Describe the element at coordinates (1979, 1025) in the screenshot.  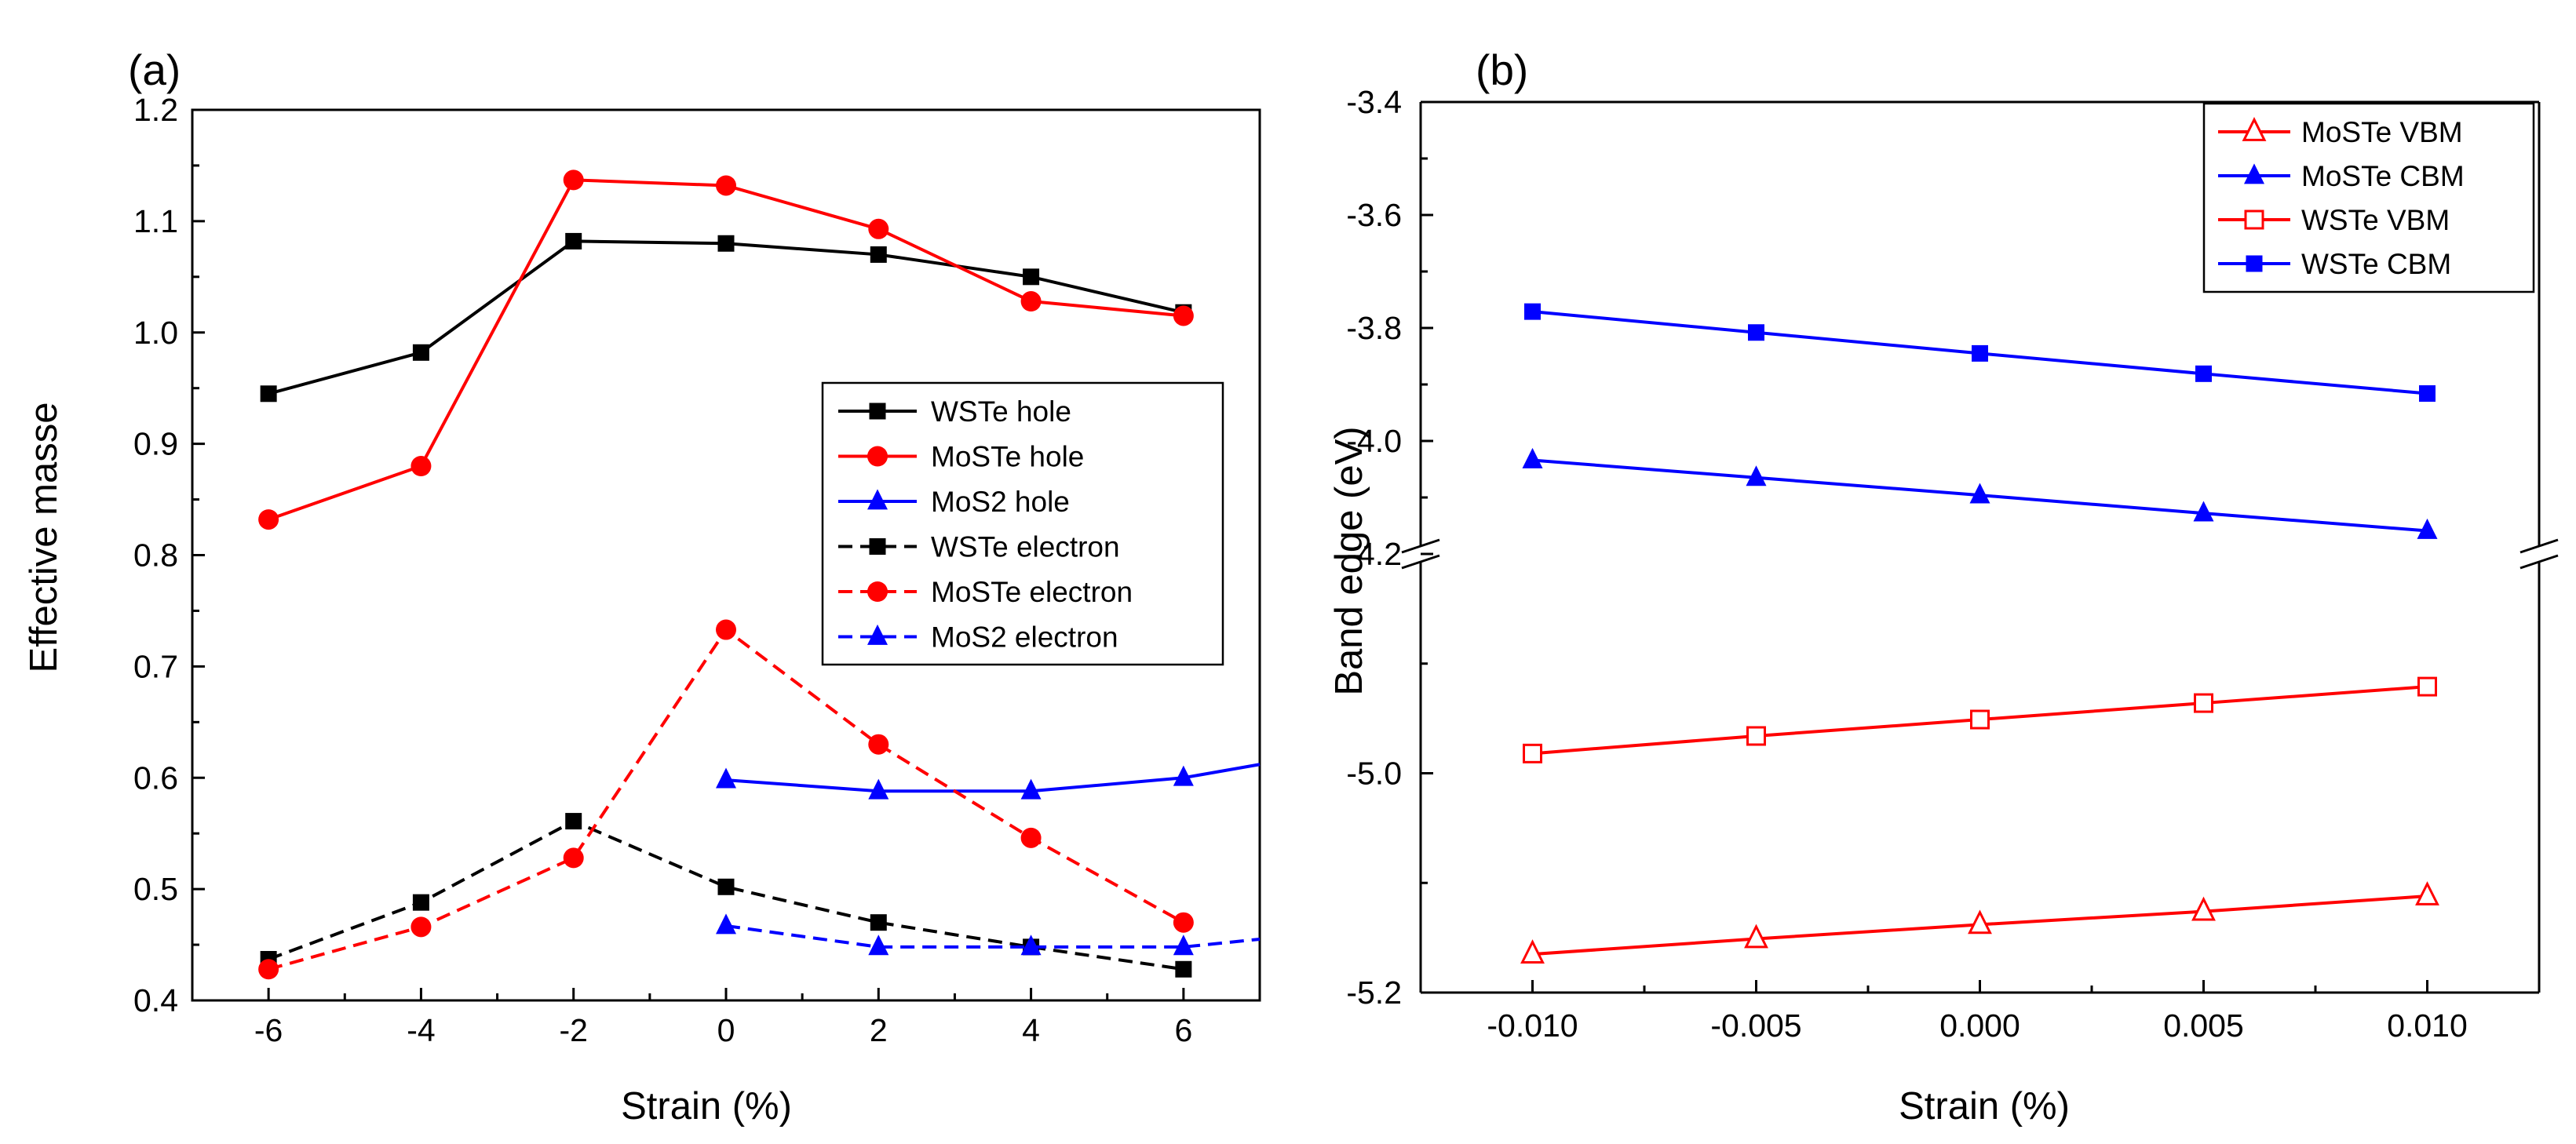
I see `x-tick-label: 0.000` at that location.